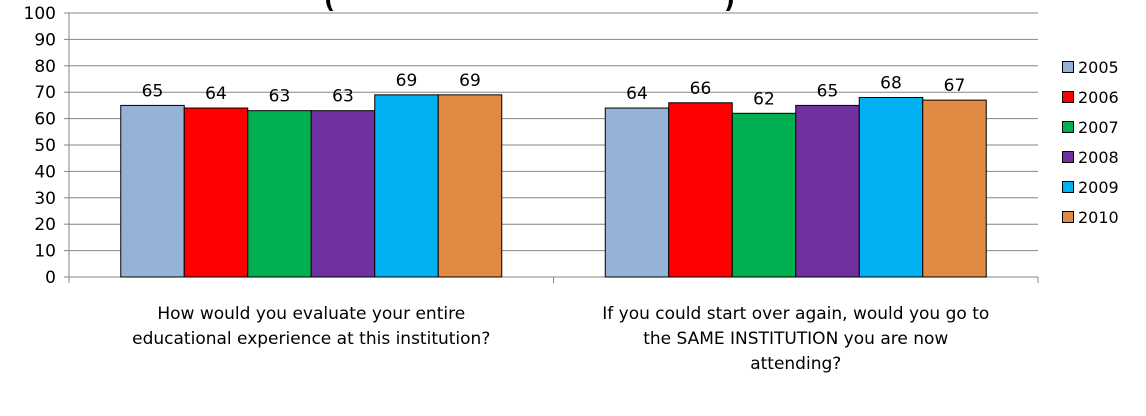 This screenshot has width=1146, height=416. What do you see at coordinates (311, 314) in the screenshot?
I see `category-label-line: How would you evaluate your entire` at bounding box center [311, 314].